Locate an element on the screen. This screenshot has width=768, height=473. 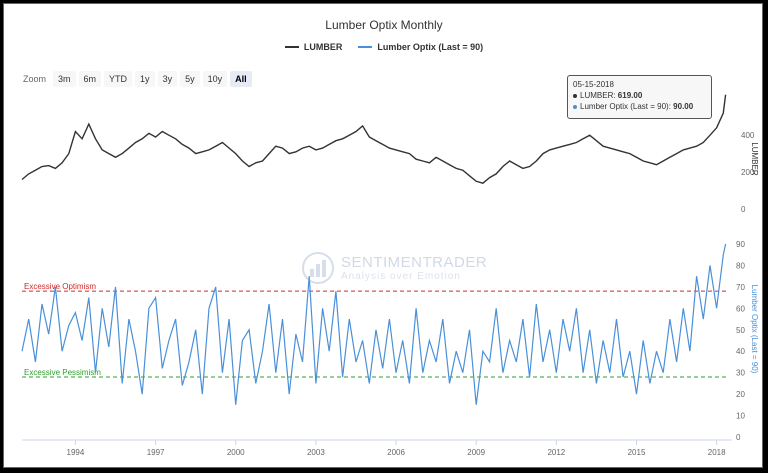
zoom-button-3m: 3m is located at coordinates (64, 79).